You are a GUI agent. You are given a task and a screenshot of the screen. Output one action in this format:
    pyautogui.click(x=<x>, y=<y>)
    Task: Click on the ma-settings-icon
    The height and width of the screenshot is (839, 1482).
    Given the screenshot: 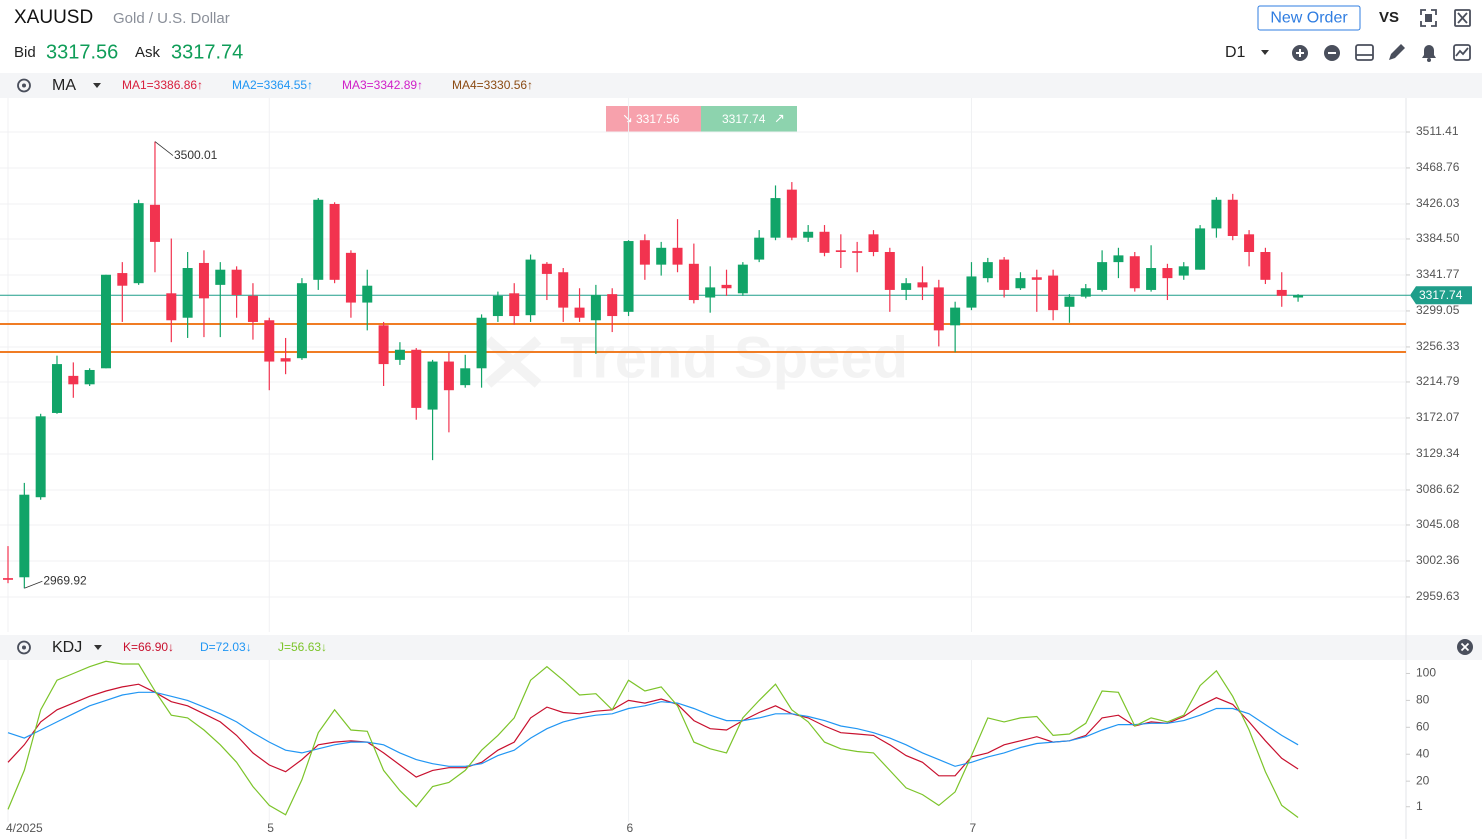 What is the action you would take?
    pyautogui.click(x=24, y=85)
    